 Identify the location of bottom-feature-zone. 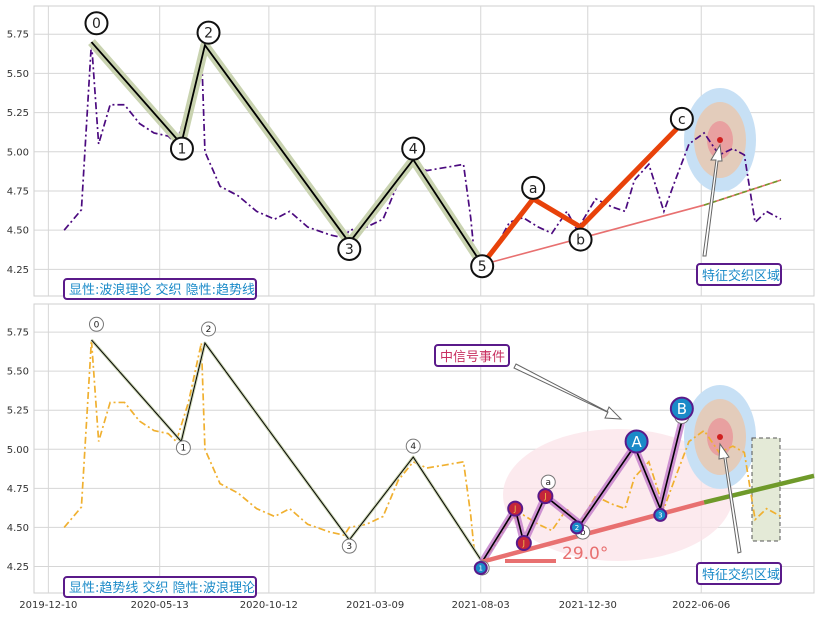
(720, 437).